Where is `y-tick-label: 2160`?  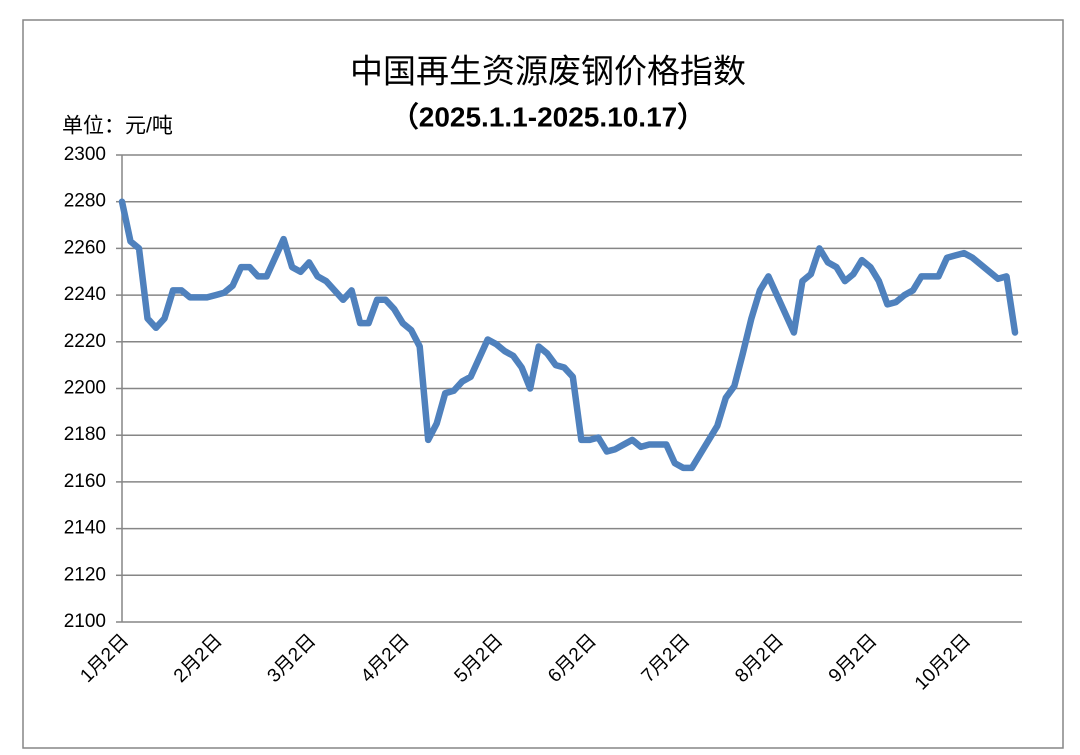 y-tick-label: 2160 is located at coordinates (85, 481).